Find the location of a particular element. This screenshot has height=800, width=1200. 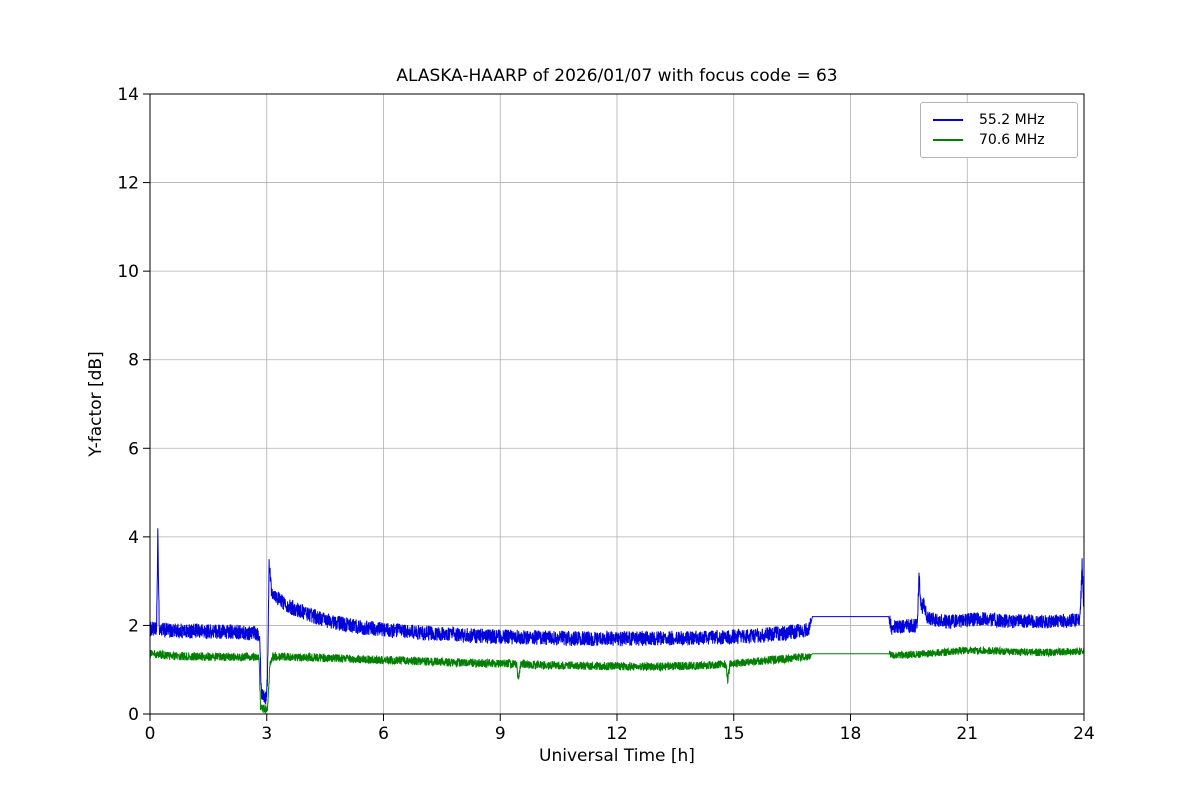

legend-swatch-blue is located at coordinates (948, 120).